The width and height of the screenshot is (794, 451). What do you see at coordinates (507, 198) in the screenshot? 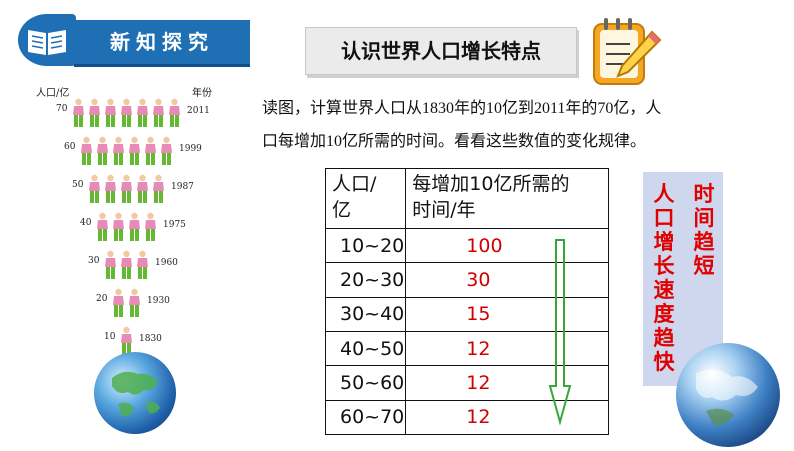
I see `header-time: 每增加10亿所需的 时间/年` at bounding box center [507, 198].